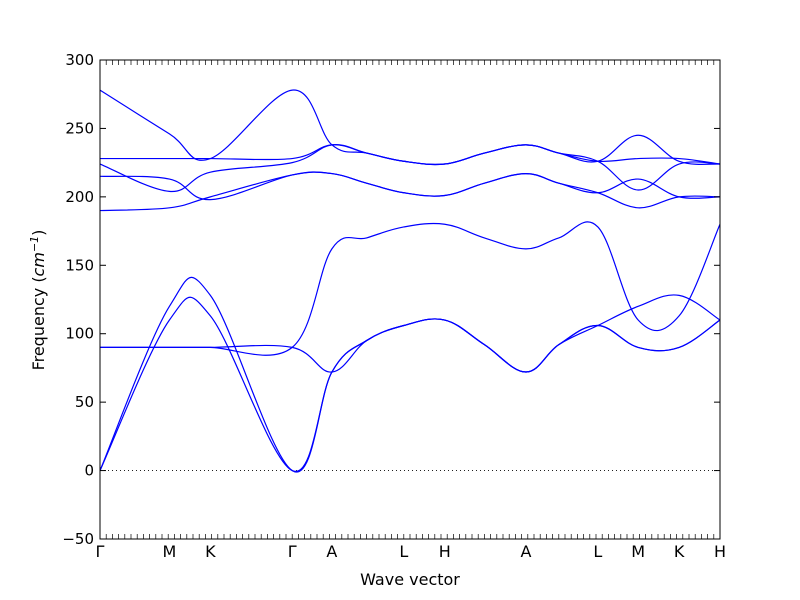  Describe the element at coordinates (410, 579) in the screenshot. I see `x-axis-label: Wave vector` at that location.